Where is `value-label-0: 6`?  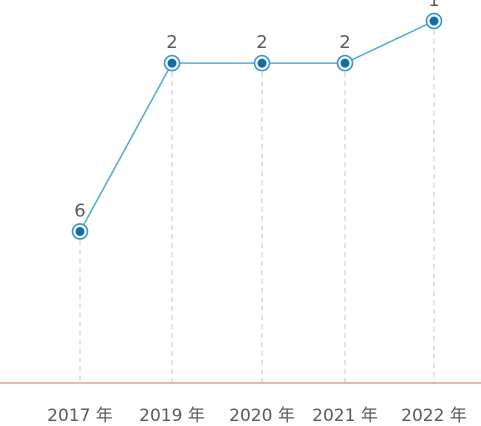 value-label-0: 6 is located at coordinates (79, 210).